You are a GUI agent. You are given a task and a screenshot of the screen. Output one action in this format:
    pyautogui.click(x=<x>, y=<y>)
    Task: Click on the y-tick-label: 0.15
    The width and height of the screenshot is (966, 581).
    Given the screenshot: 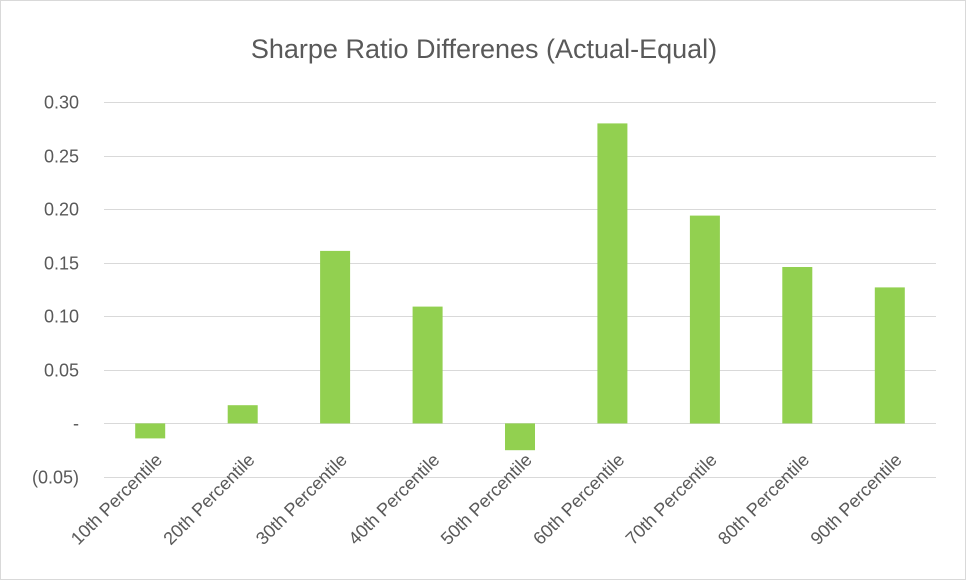 What is the action you would take?
    pyautogui.click(x=61, y=264)
    